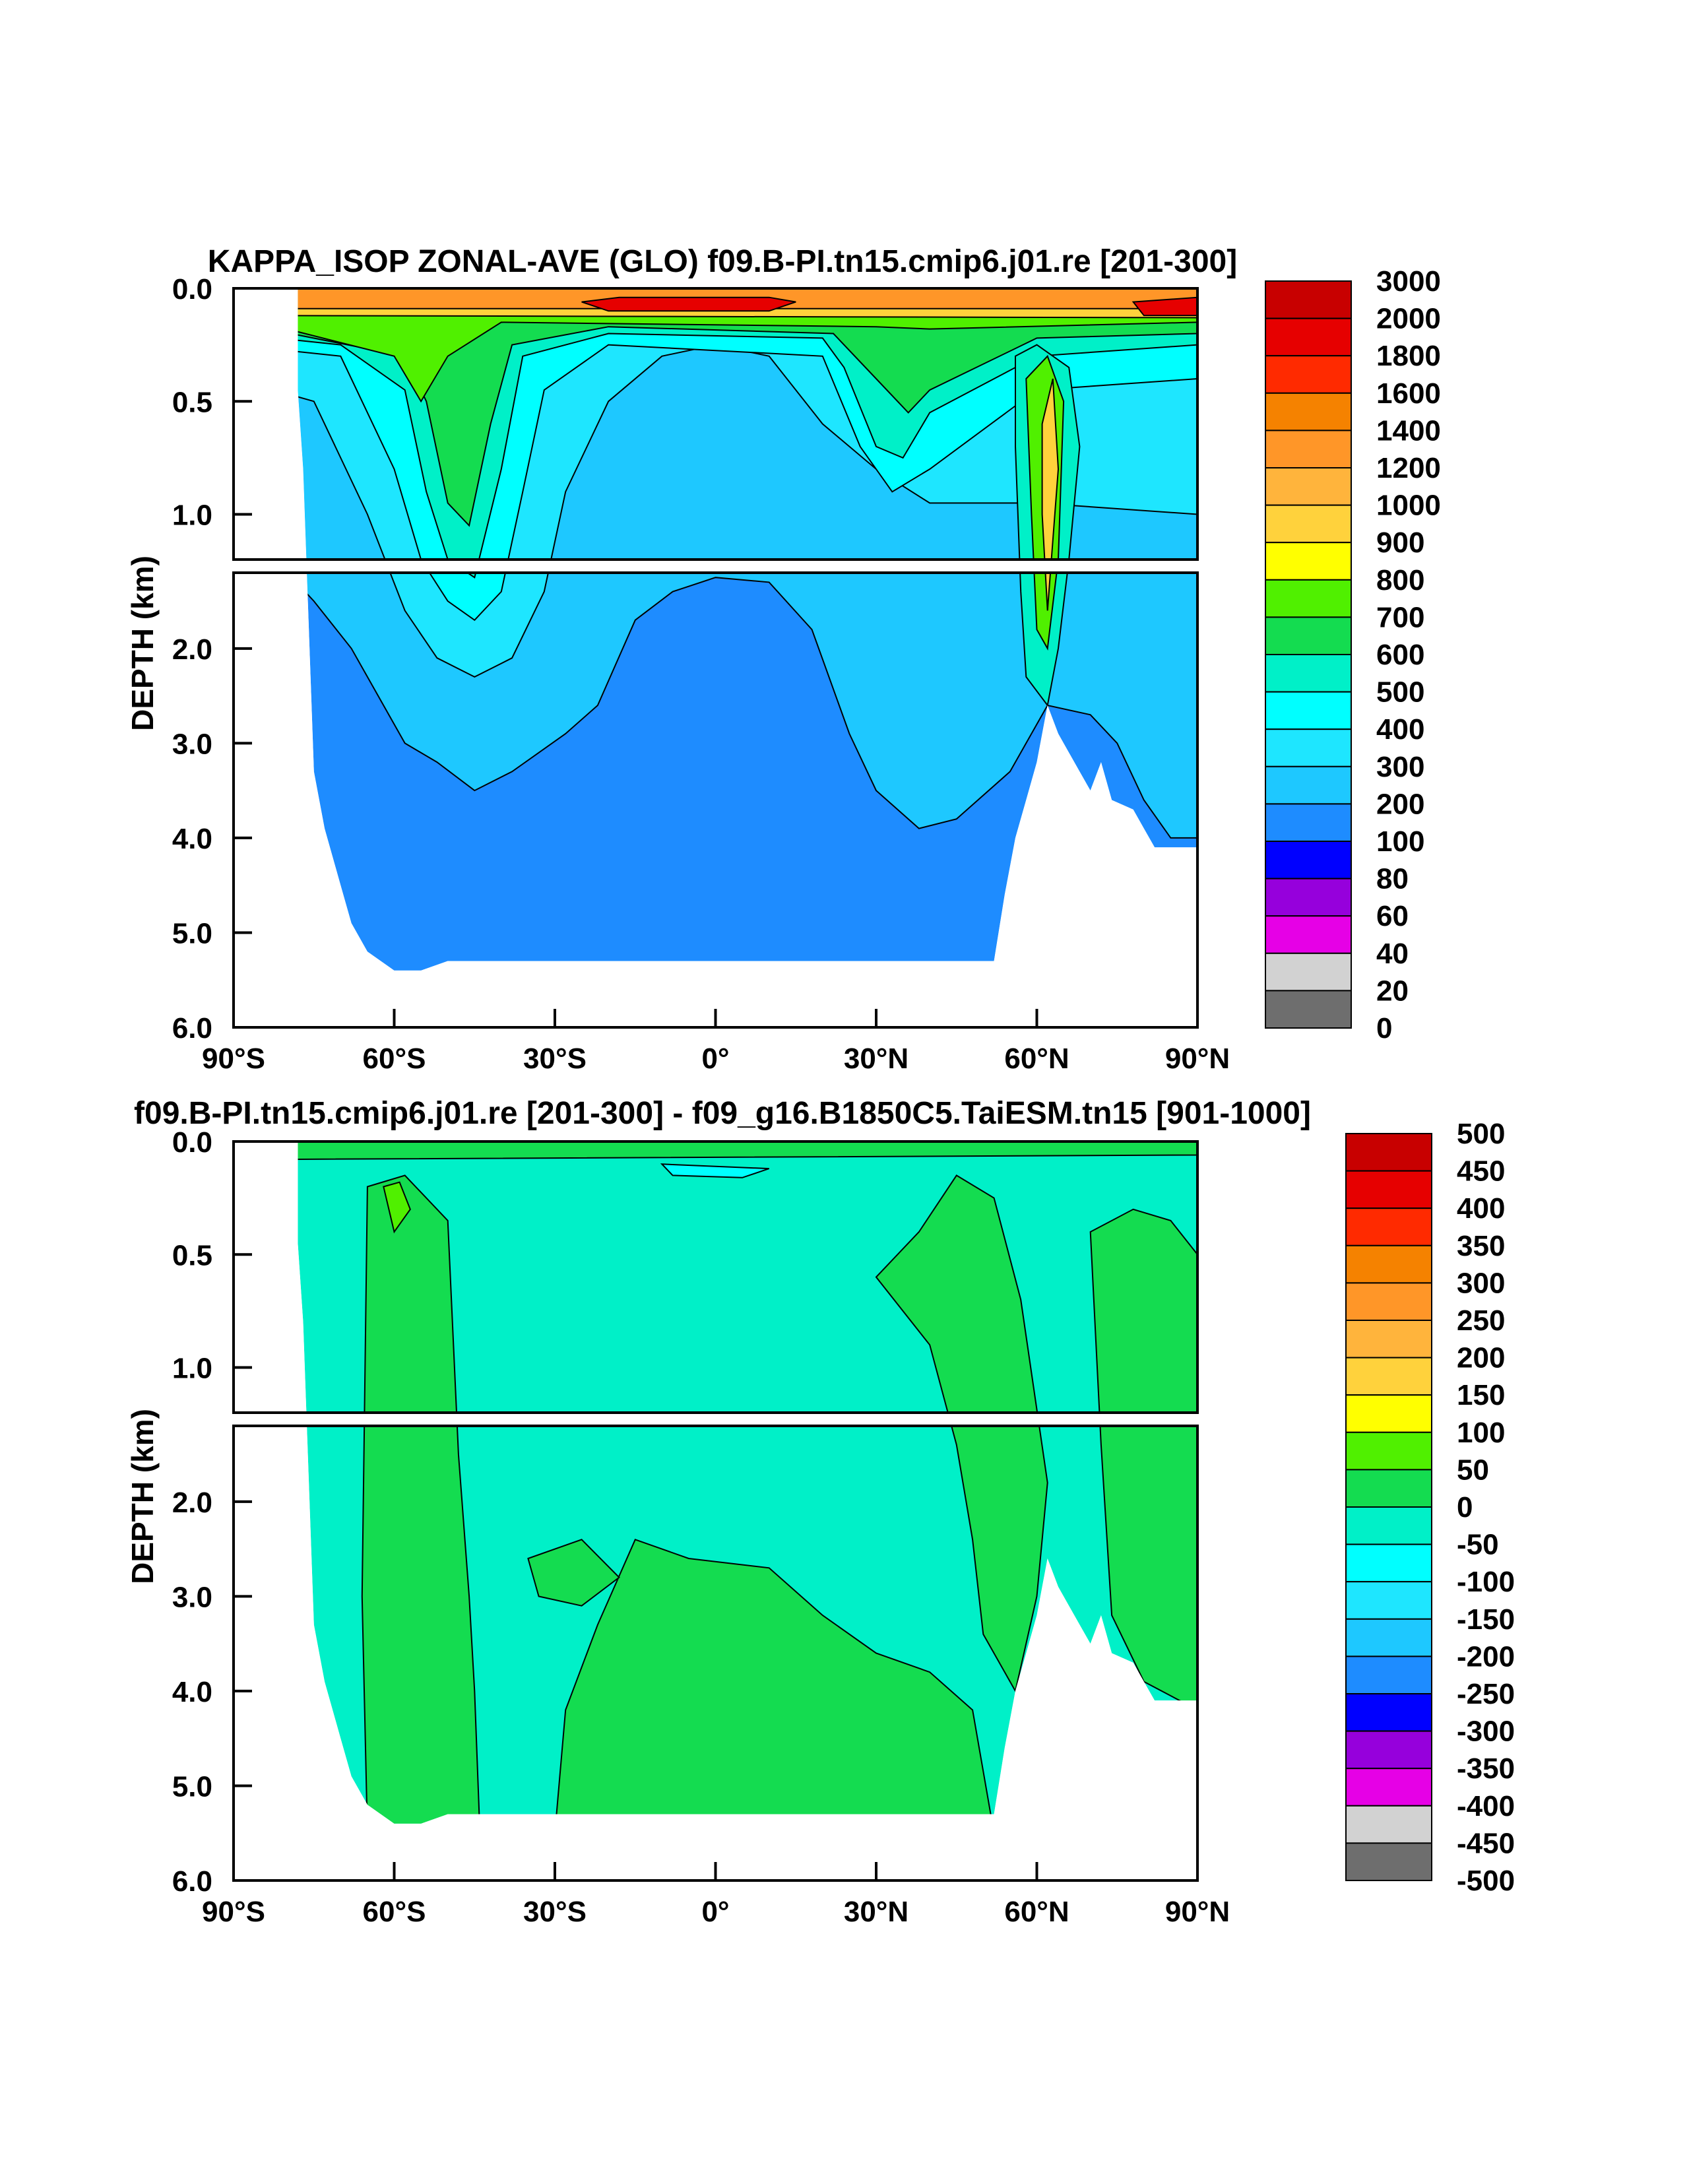 This screenshot has width=1689, height=2184. I want to click on colorbar-label: -250, so click(1486, 1694).